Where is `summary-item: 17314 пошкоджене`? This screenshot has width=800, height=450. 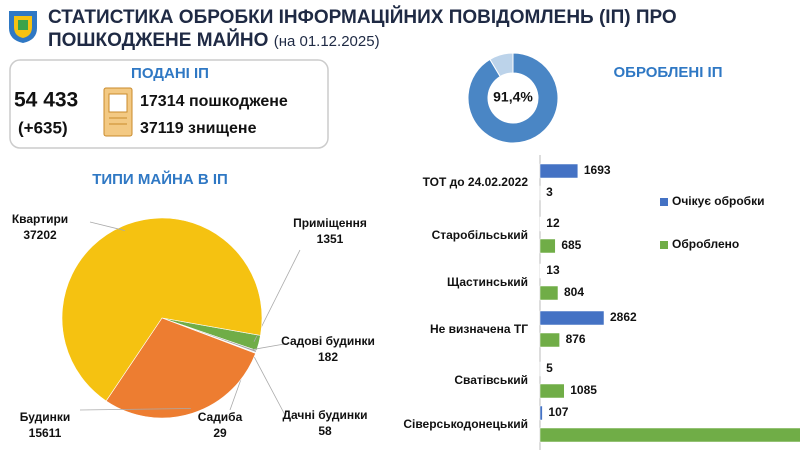 summary-item: 17314 пошкоджене is located at coordinates (214, 101).